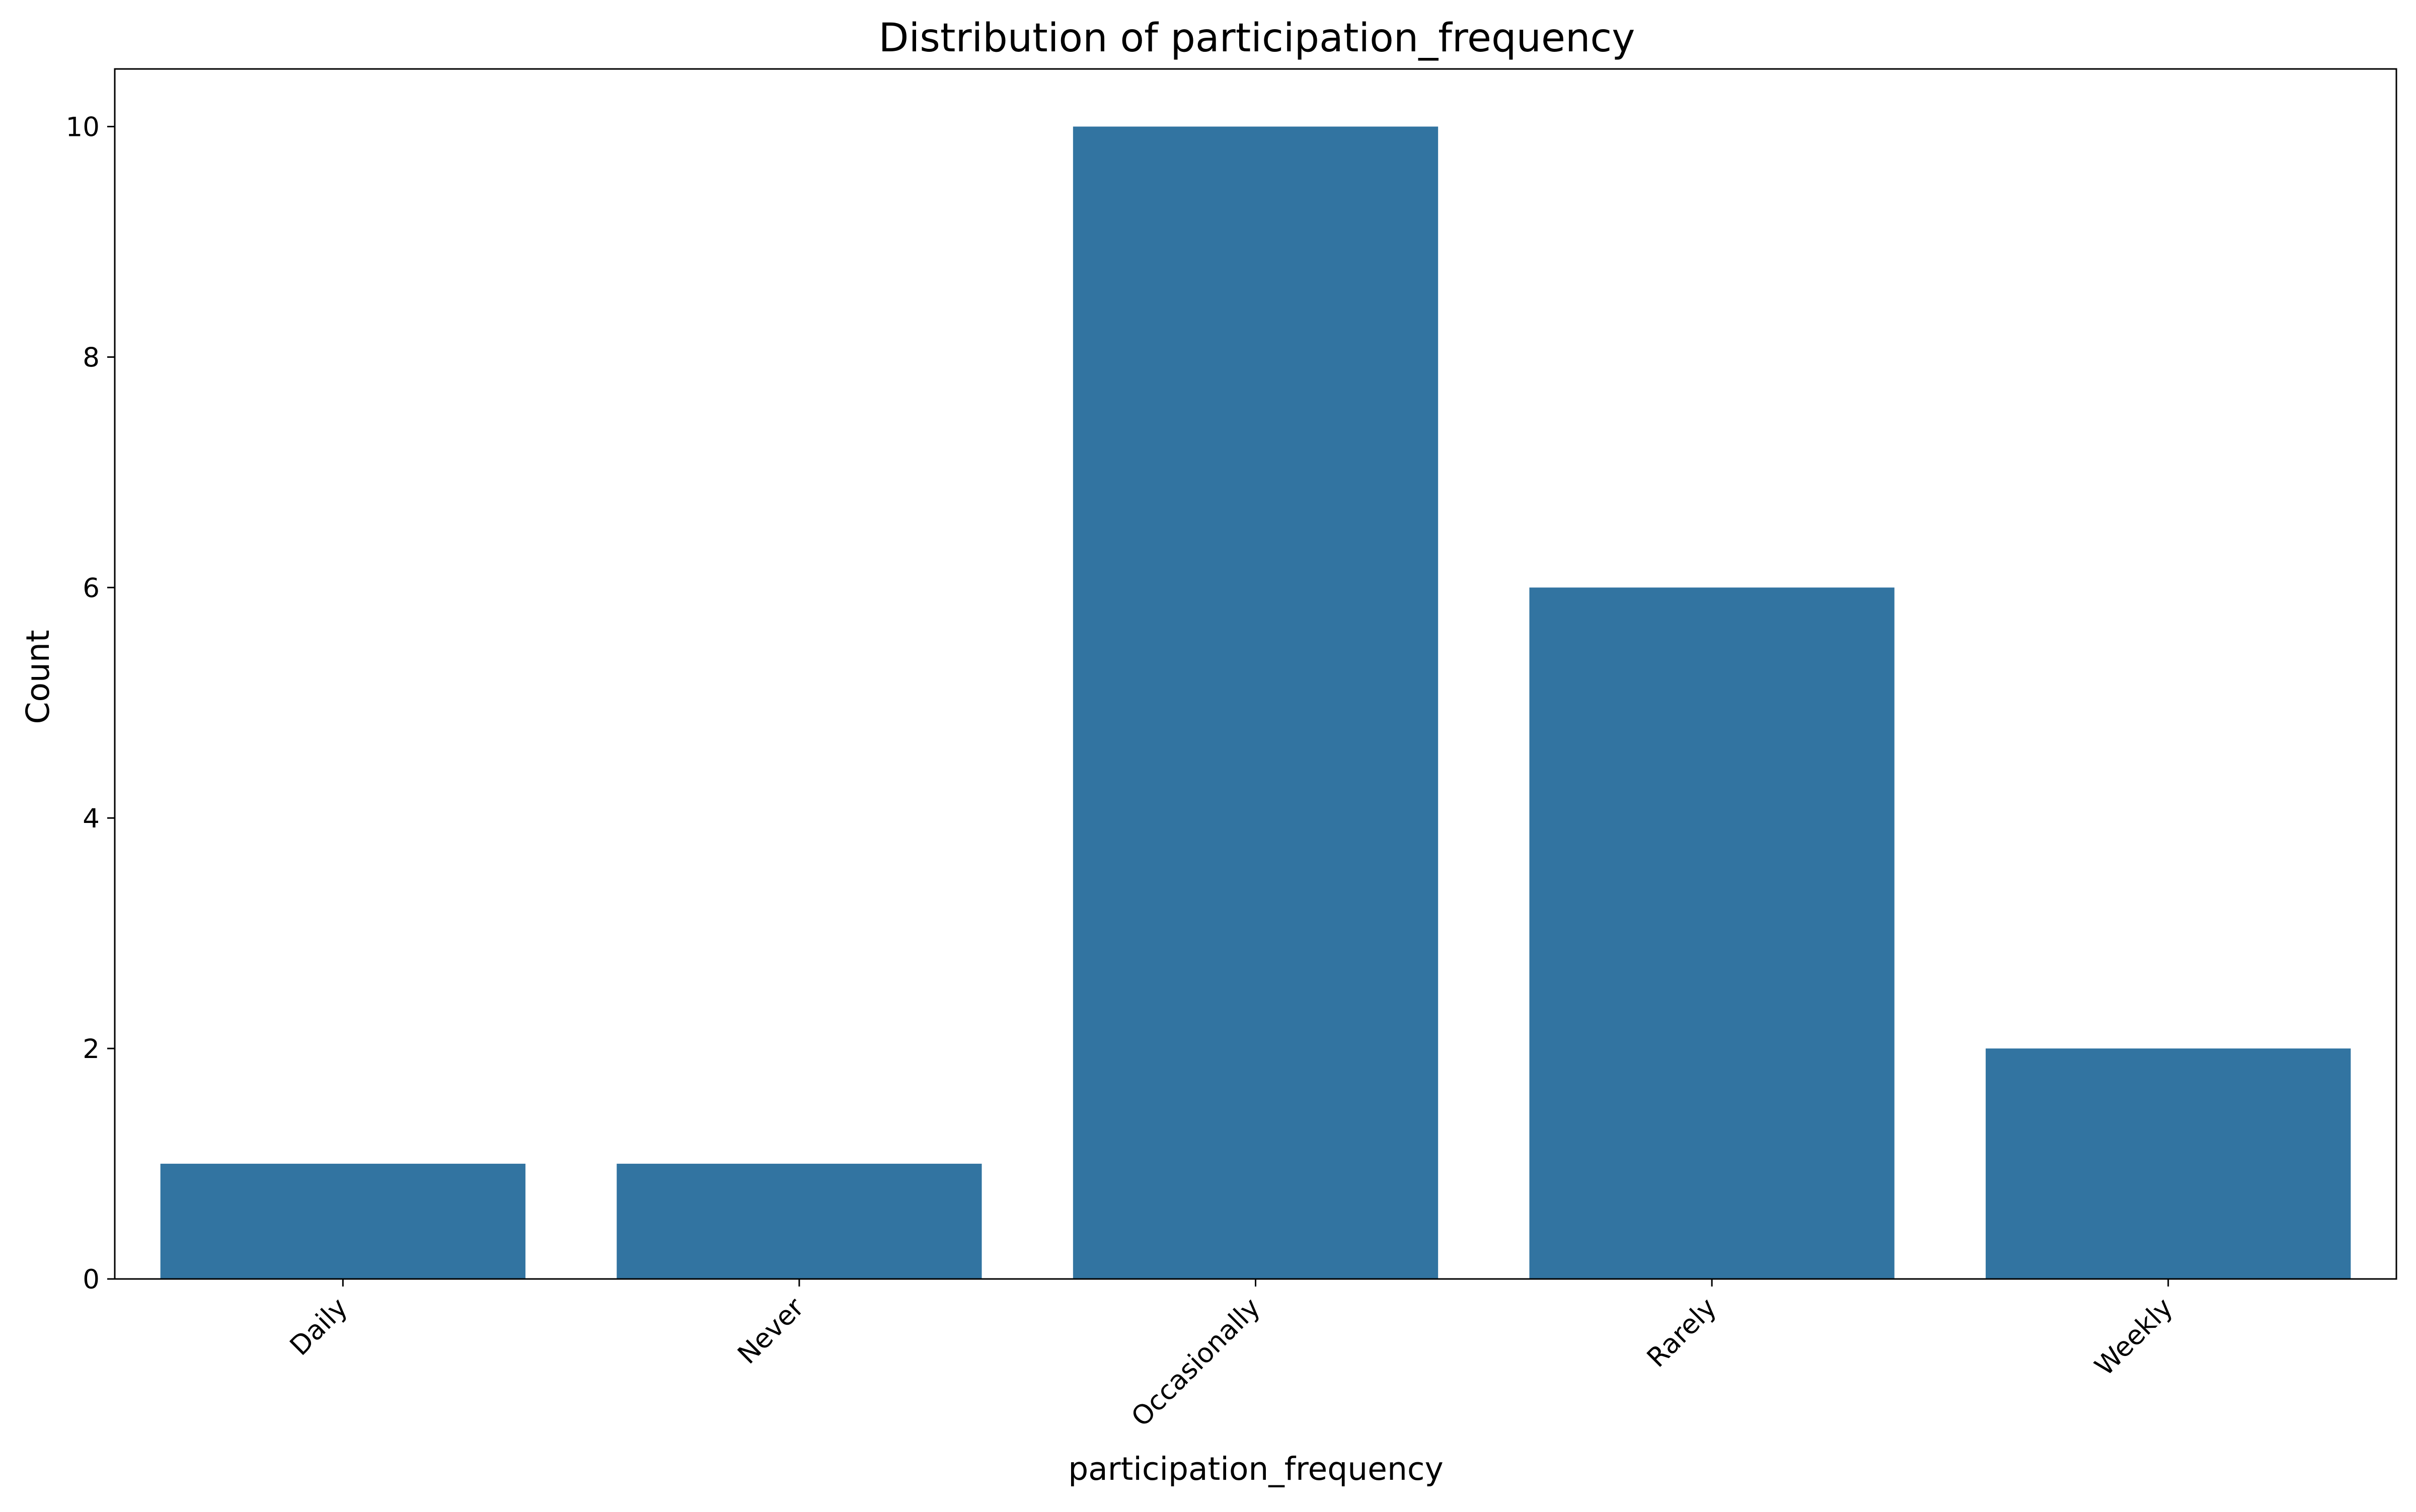 This screenshot has width=2416, height=1512. I want to click on y-axis-ticks: 0 2 4 6 8 10, so click(90, 703).